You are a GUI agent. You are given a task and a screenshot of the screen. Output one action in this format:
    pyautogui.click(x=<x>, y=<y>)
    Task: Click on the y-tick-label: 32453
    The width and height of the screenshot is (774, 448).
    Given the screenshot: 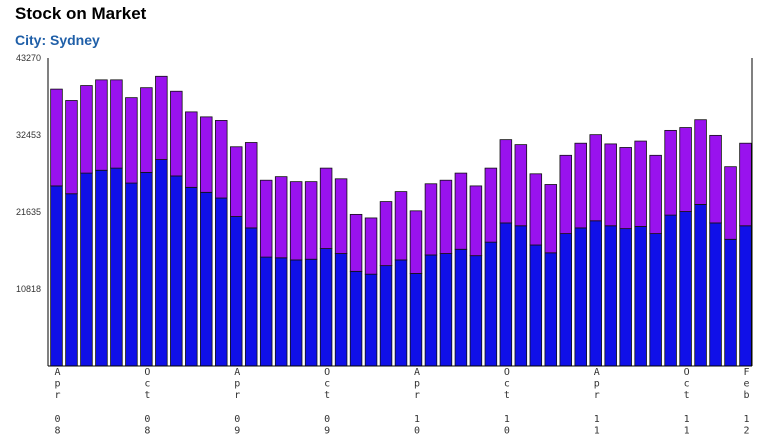 What is the action you would take?
    pyautogui.click(x=28, y=135)
    